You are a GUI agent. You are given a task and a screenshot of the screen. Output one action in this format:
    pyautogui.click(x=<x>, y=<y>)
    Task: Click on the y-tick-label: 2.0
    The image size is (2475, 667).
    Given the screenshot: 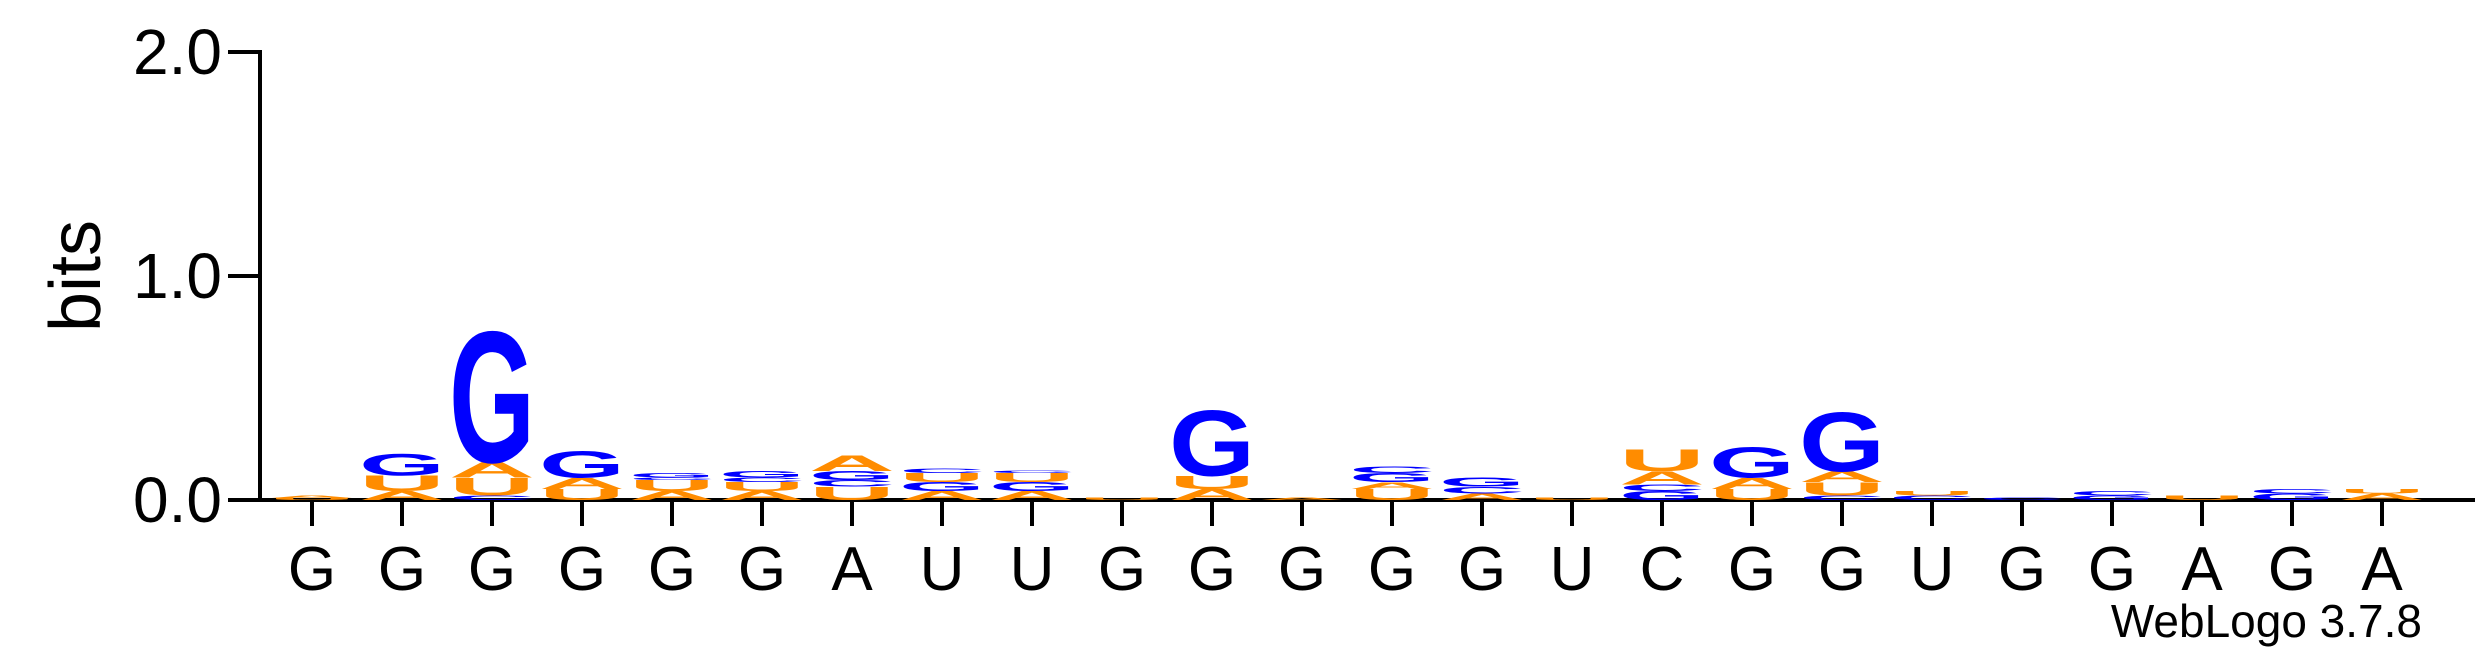 What is the action you would take?
    pyautogui.click(x=177, y=52)
    